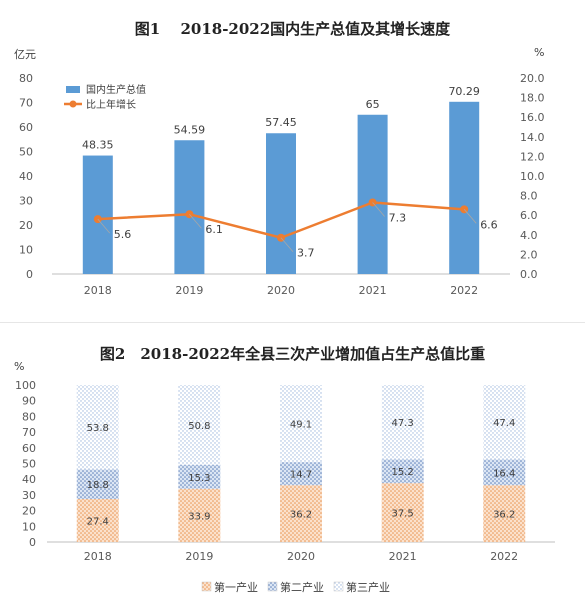 The image size is (585, 612). What do you see at coordinates (532, 156) in the screenshot?
I see `chart1-right-tick: 12.0` at bounding box center [532, 156].